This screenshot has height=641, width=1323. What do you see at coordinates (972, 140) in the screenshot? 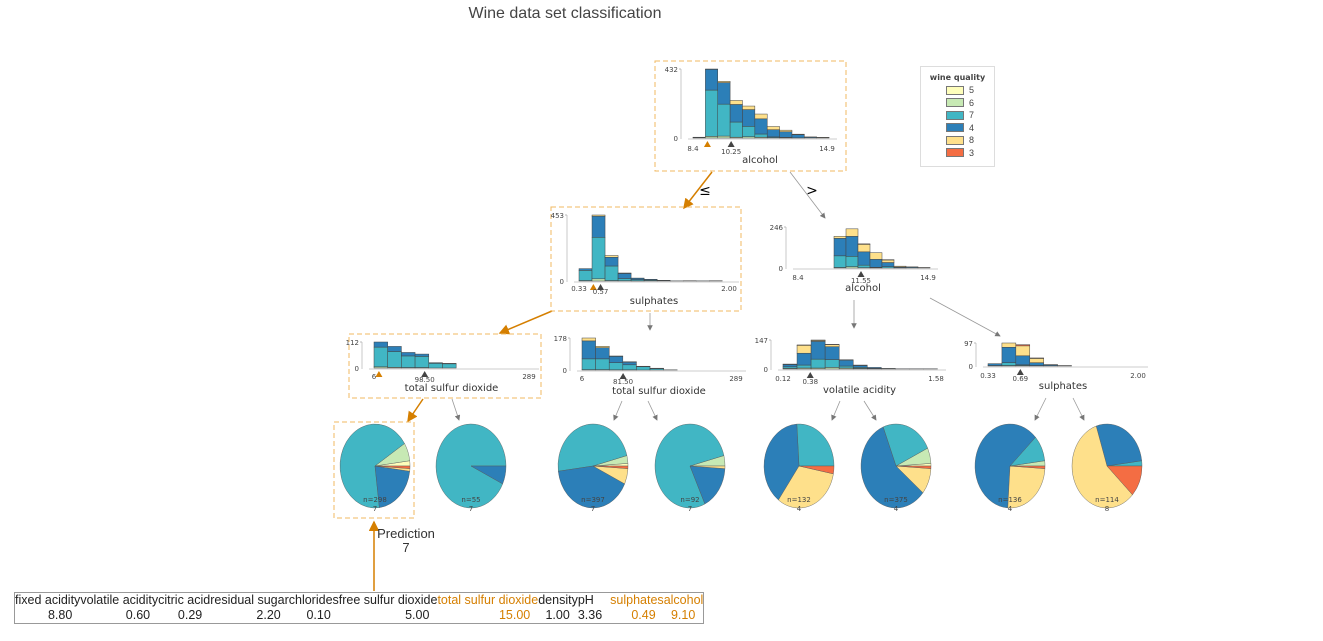
I see `legend-label: 8` at bounding box center [972, 140].